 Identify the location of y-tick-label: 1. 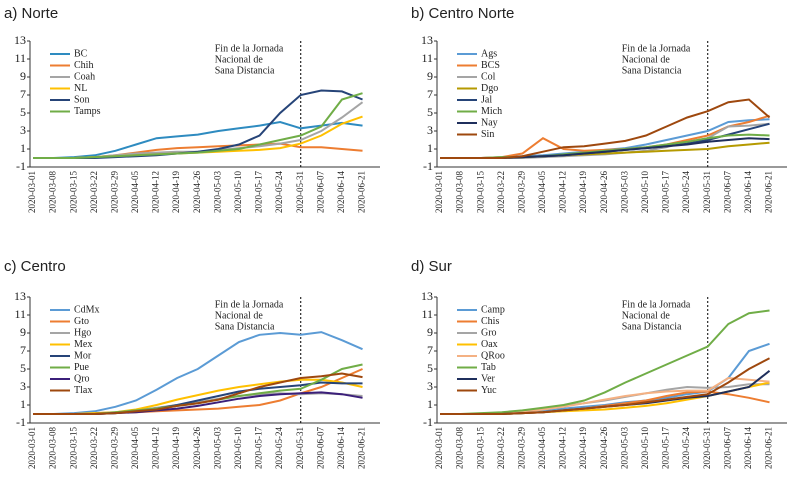
(430, 404).